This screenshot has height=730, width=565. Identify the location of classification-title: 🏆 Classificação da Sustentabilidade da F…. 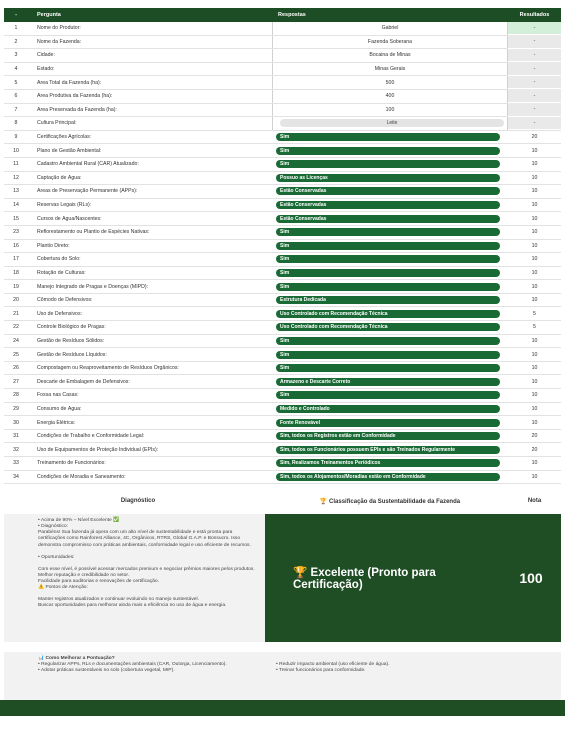
(390, 501).